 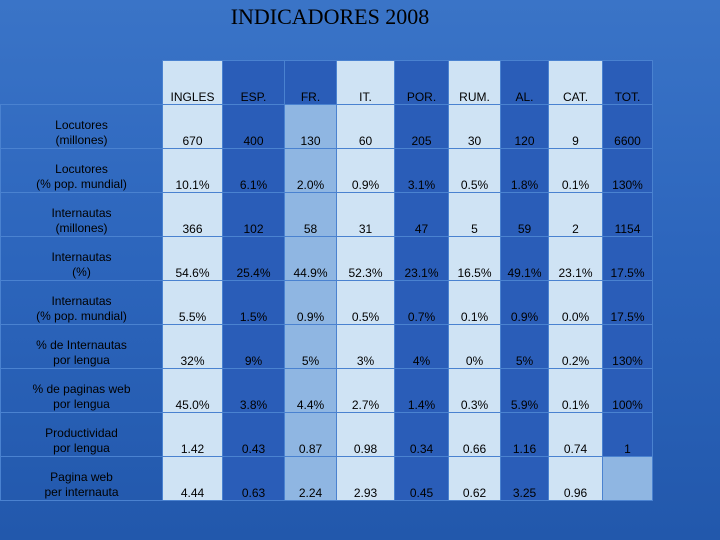 I want to click on table-cell: 102, so click(x=253, y=214).